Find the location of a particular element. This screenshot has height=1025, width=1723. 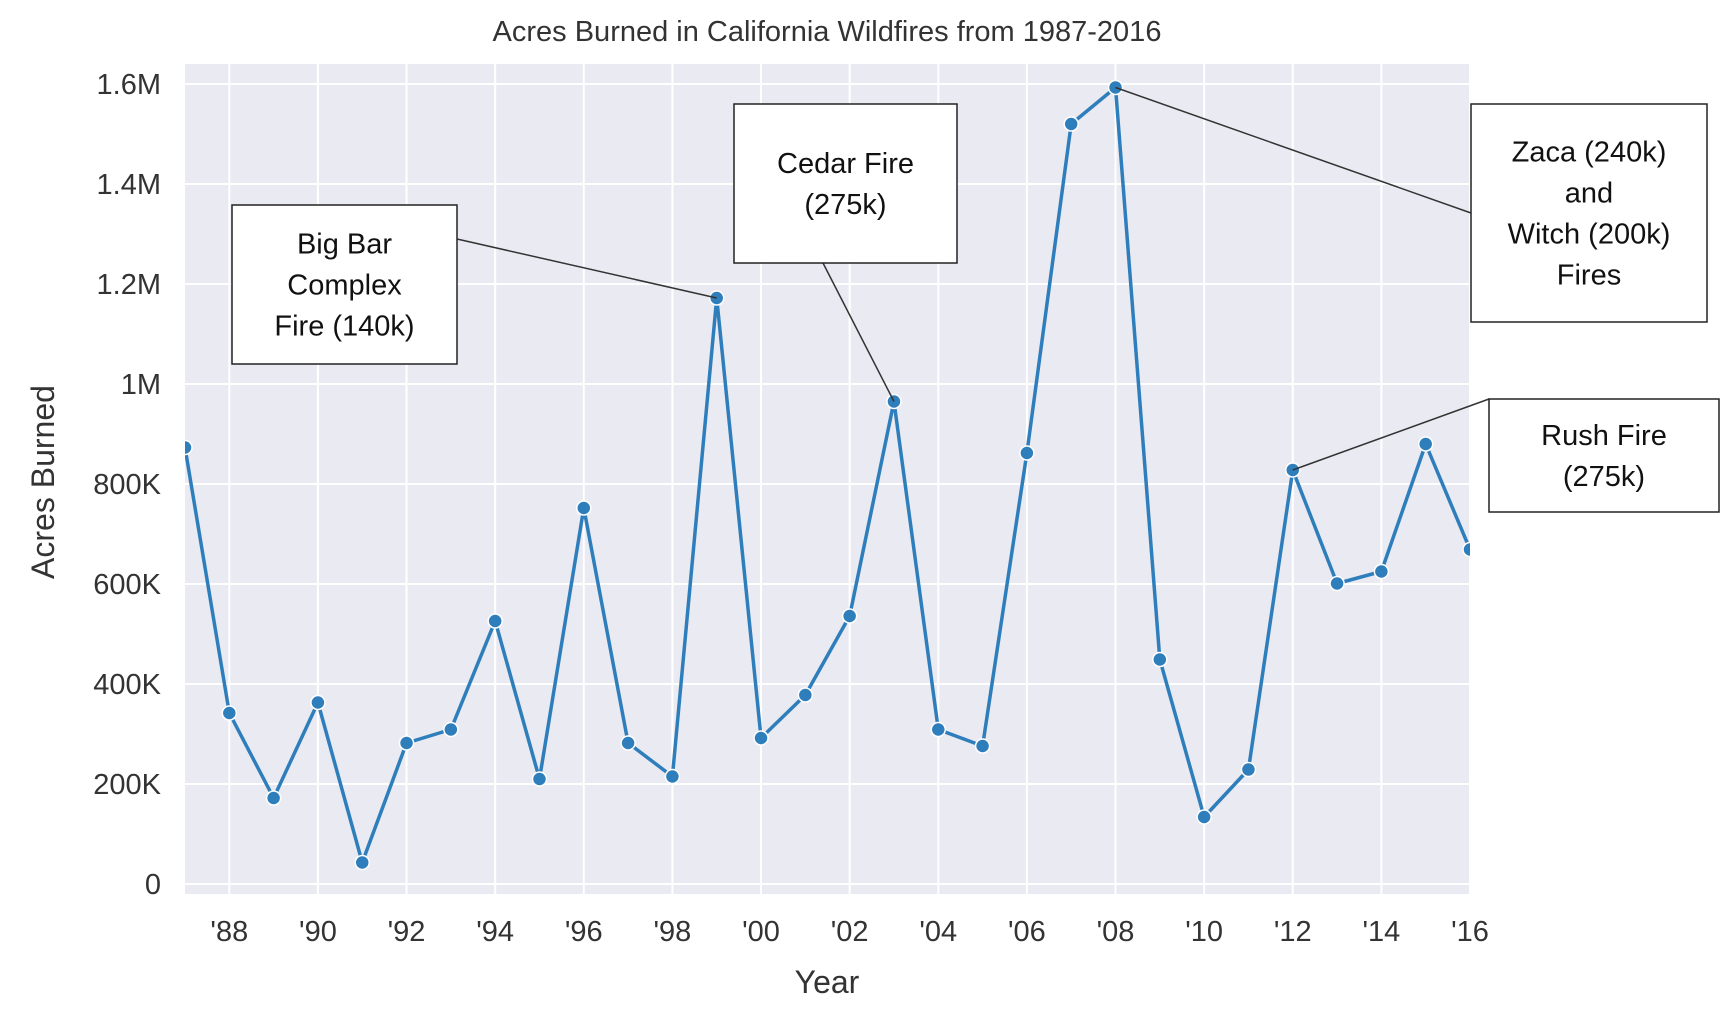

y-tick-label: 800K is located at coordinates (127, 485).